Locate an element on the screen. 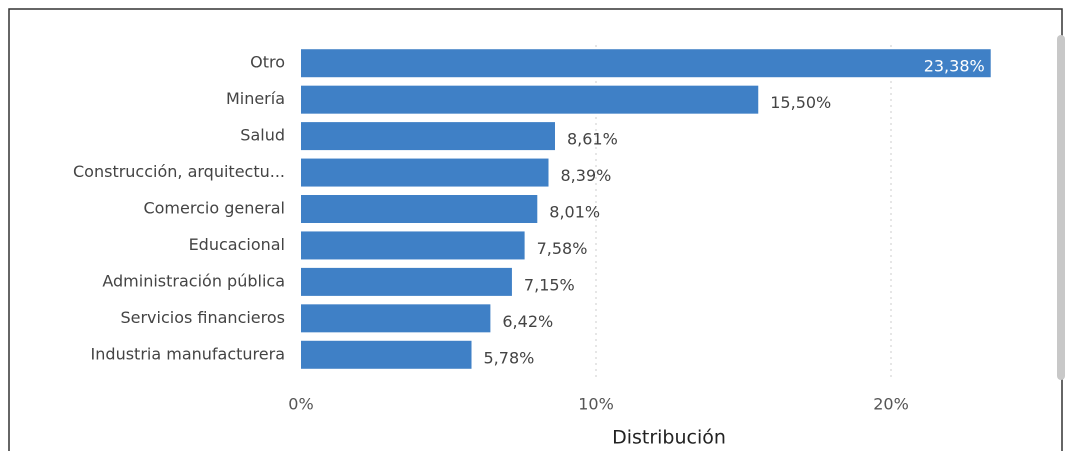  y-tick-label: Servicios financieros is located at coordinates (202, 317).